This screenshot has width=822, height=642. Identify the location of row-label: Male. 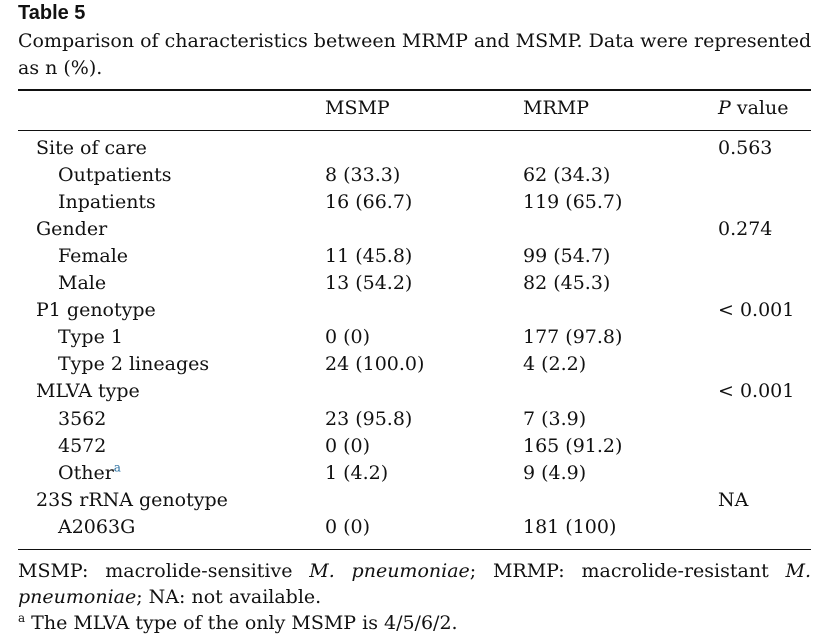
(82, 283).